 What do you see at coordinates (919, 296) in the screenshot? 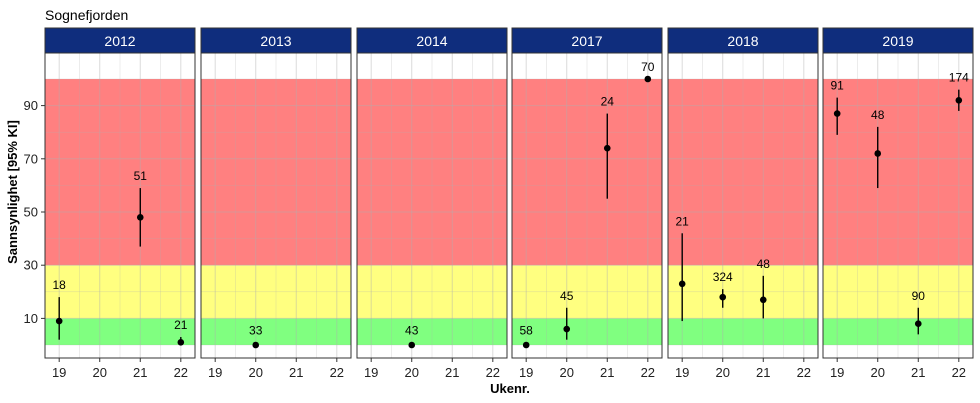
I see `sample-size-label: 90` at bounding box center [919, 296].